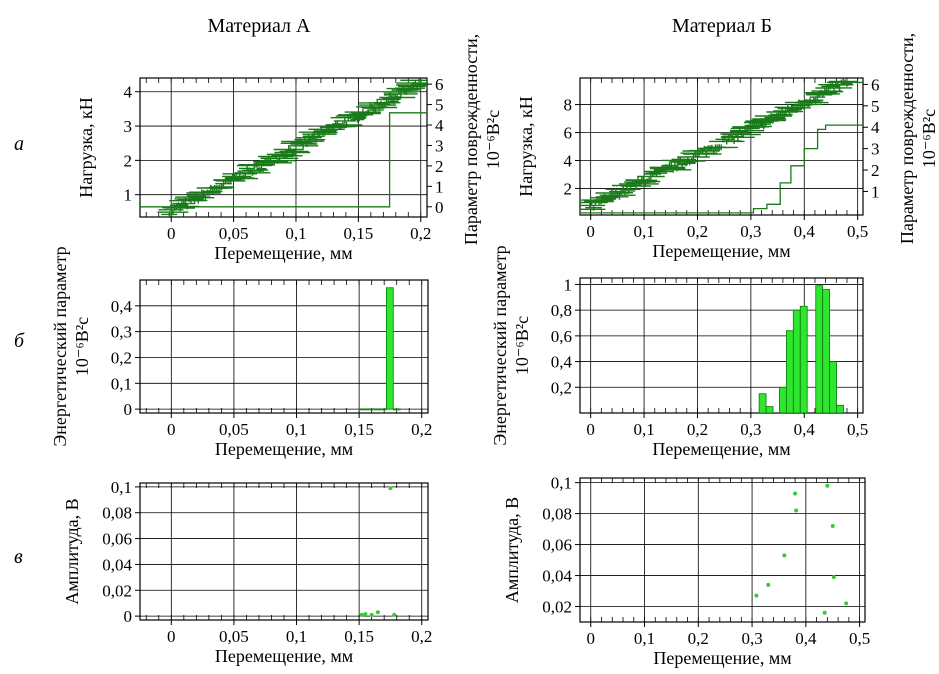 The width and height of the screenshot is (939, 674). Describe the element at coordinates (557, 607) in the screenshot. I see `y-tick-label: 0,02` at that location.